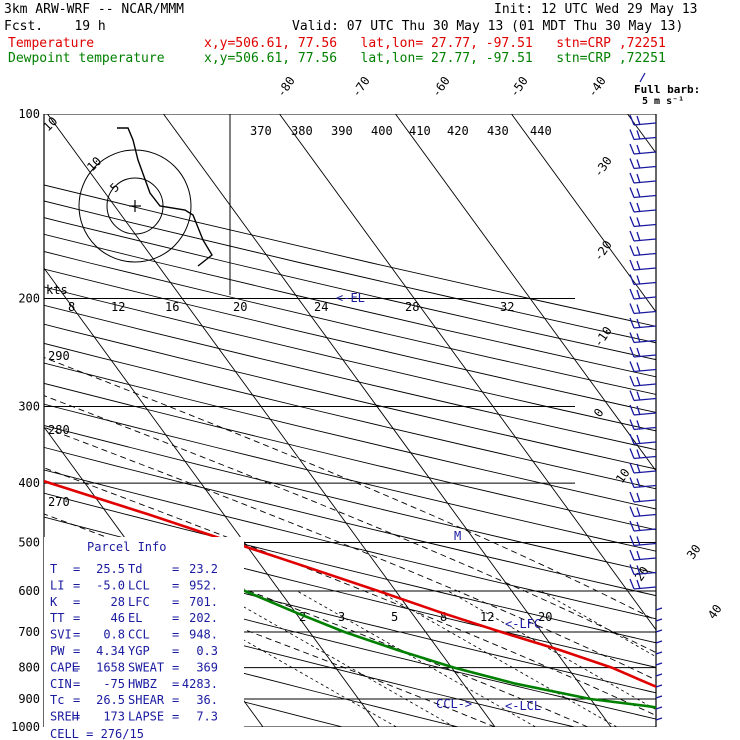  I want to click on parcel-value: 202., so click(203, 618).